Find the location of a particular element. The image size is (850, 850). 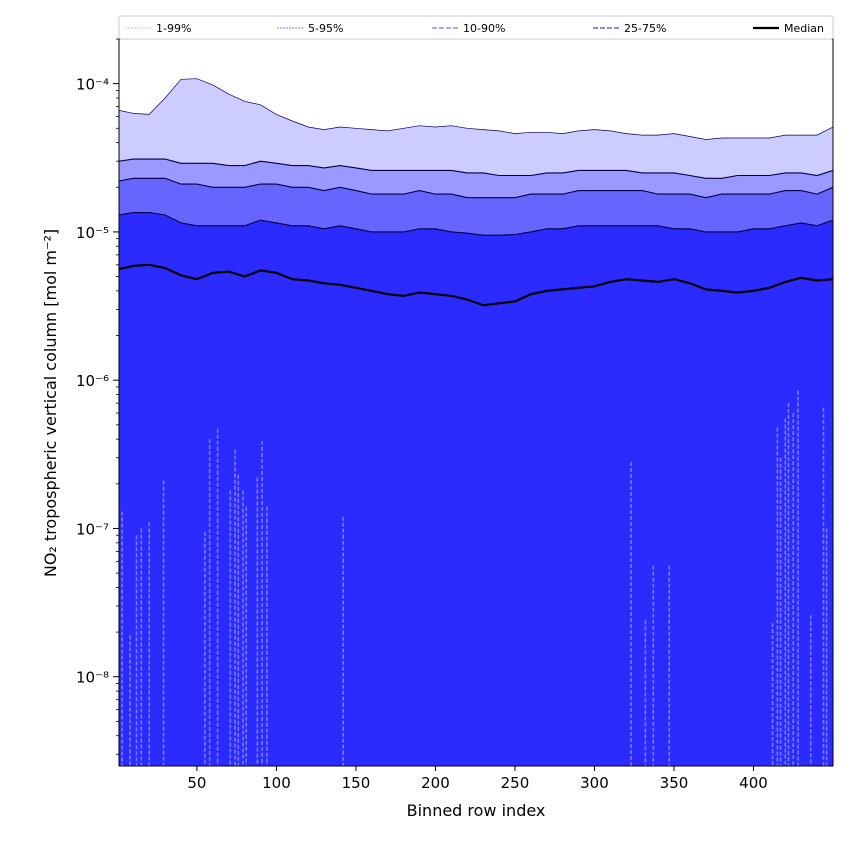

x-tick-label-300: 300 is located at coordinates (594, 783).